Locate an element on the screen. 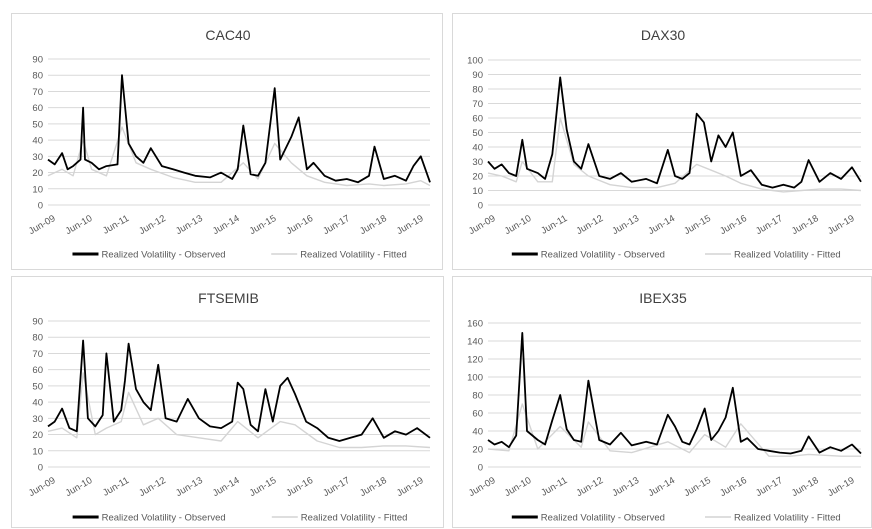  y-tick-label: 120 is located at coordinates (475, 360).